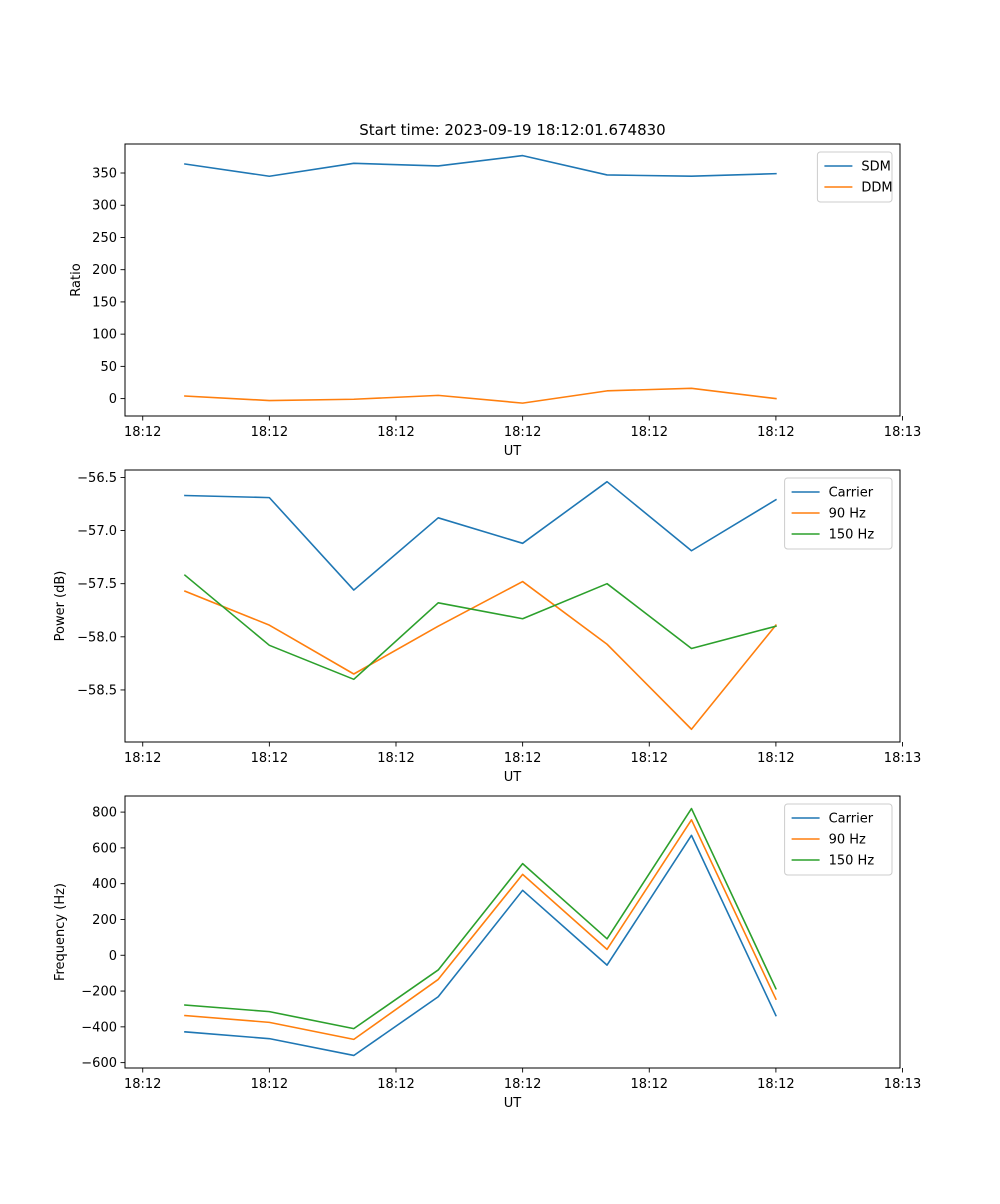  I want to click on y-tick-label: −57.0, so click(97, 531).